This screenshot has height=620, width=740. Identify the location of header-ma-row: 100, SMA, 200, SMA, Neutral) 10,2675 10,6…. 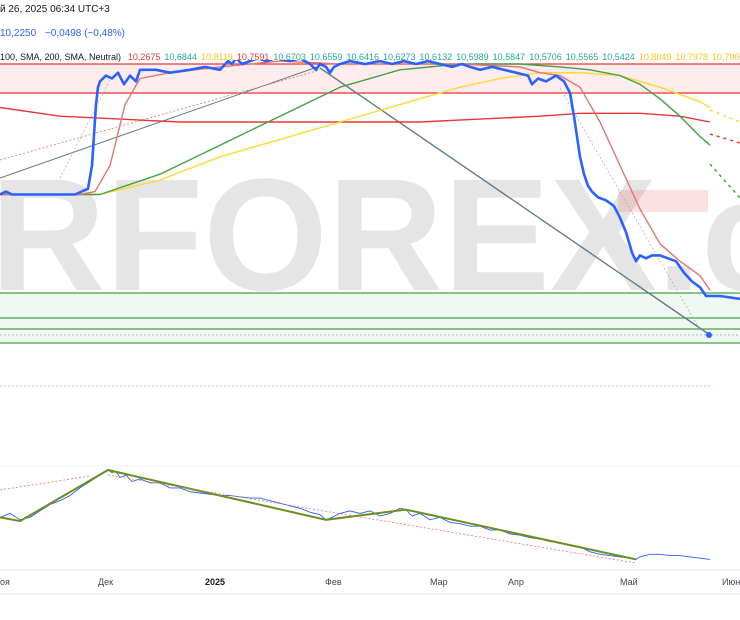
(369, 57).